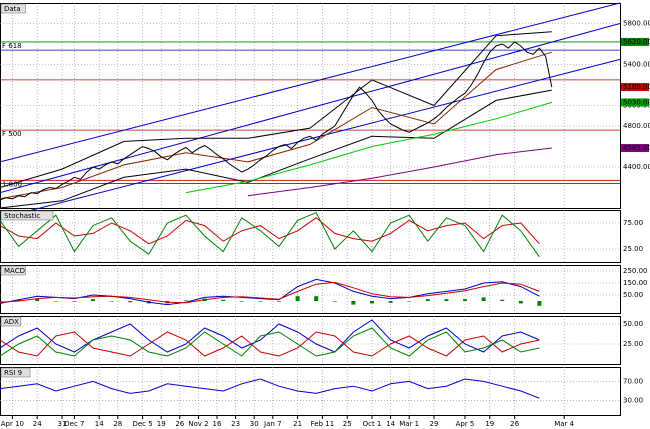  I want to click on y-tick-label: 30.00, so click(633, 401).